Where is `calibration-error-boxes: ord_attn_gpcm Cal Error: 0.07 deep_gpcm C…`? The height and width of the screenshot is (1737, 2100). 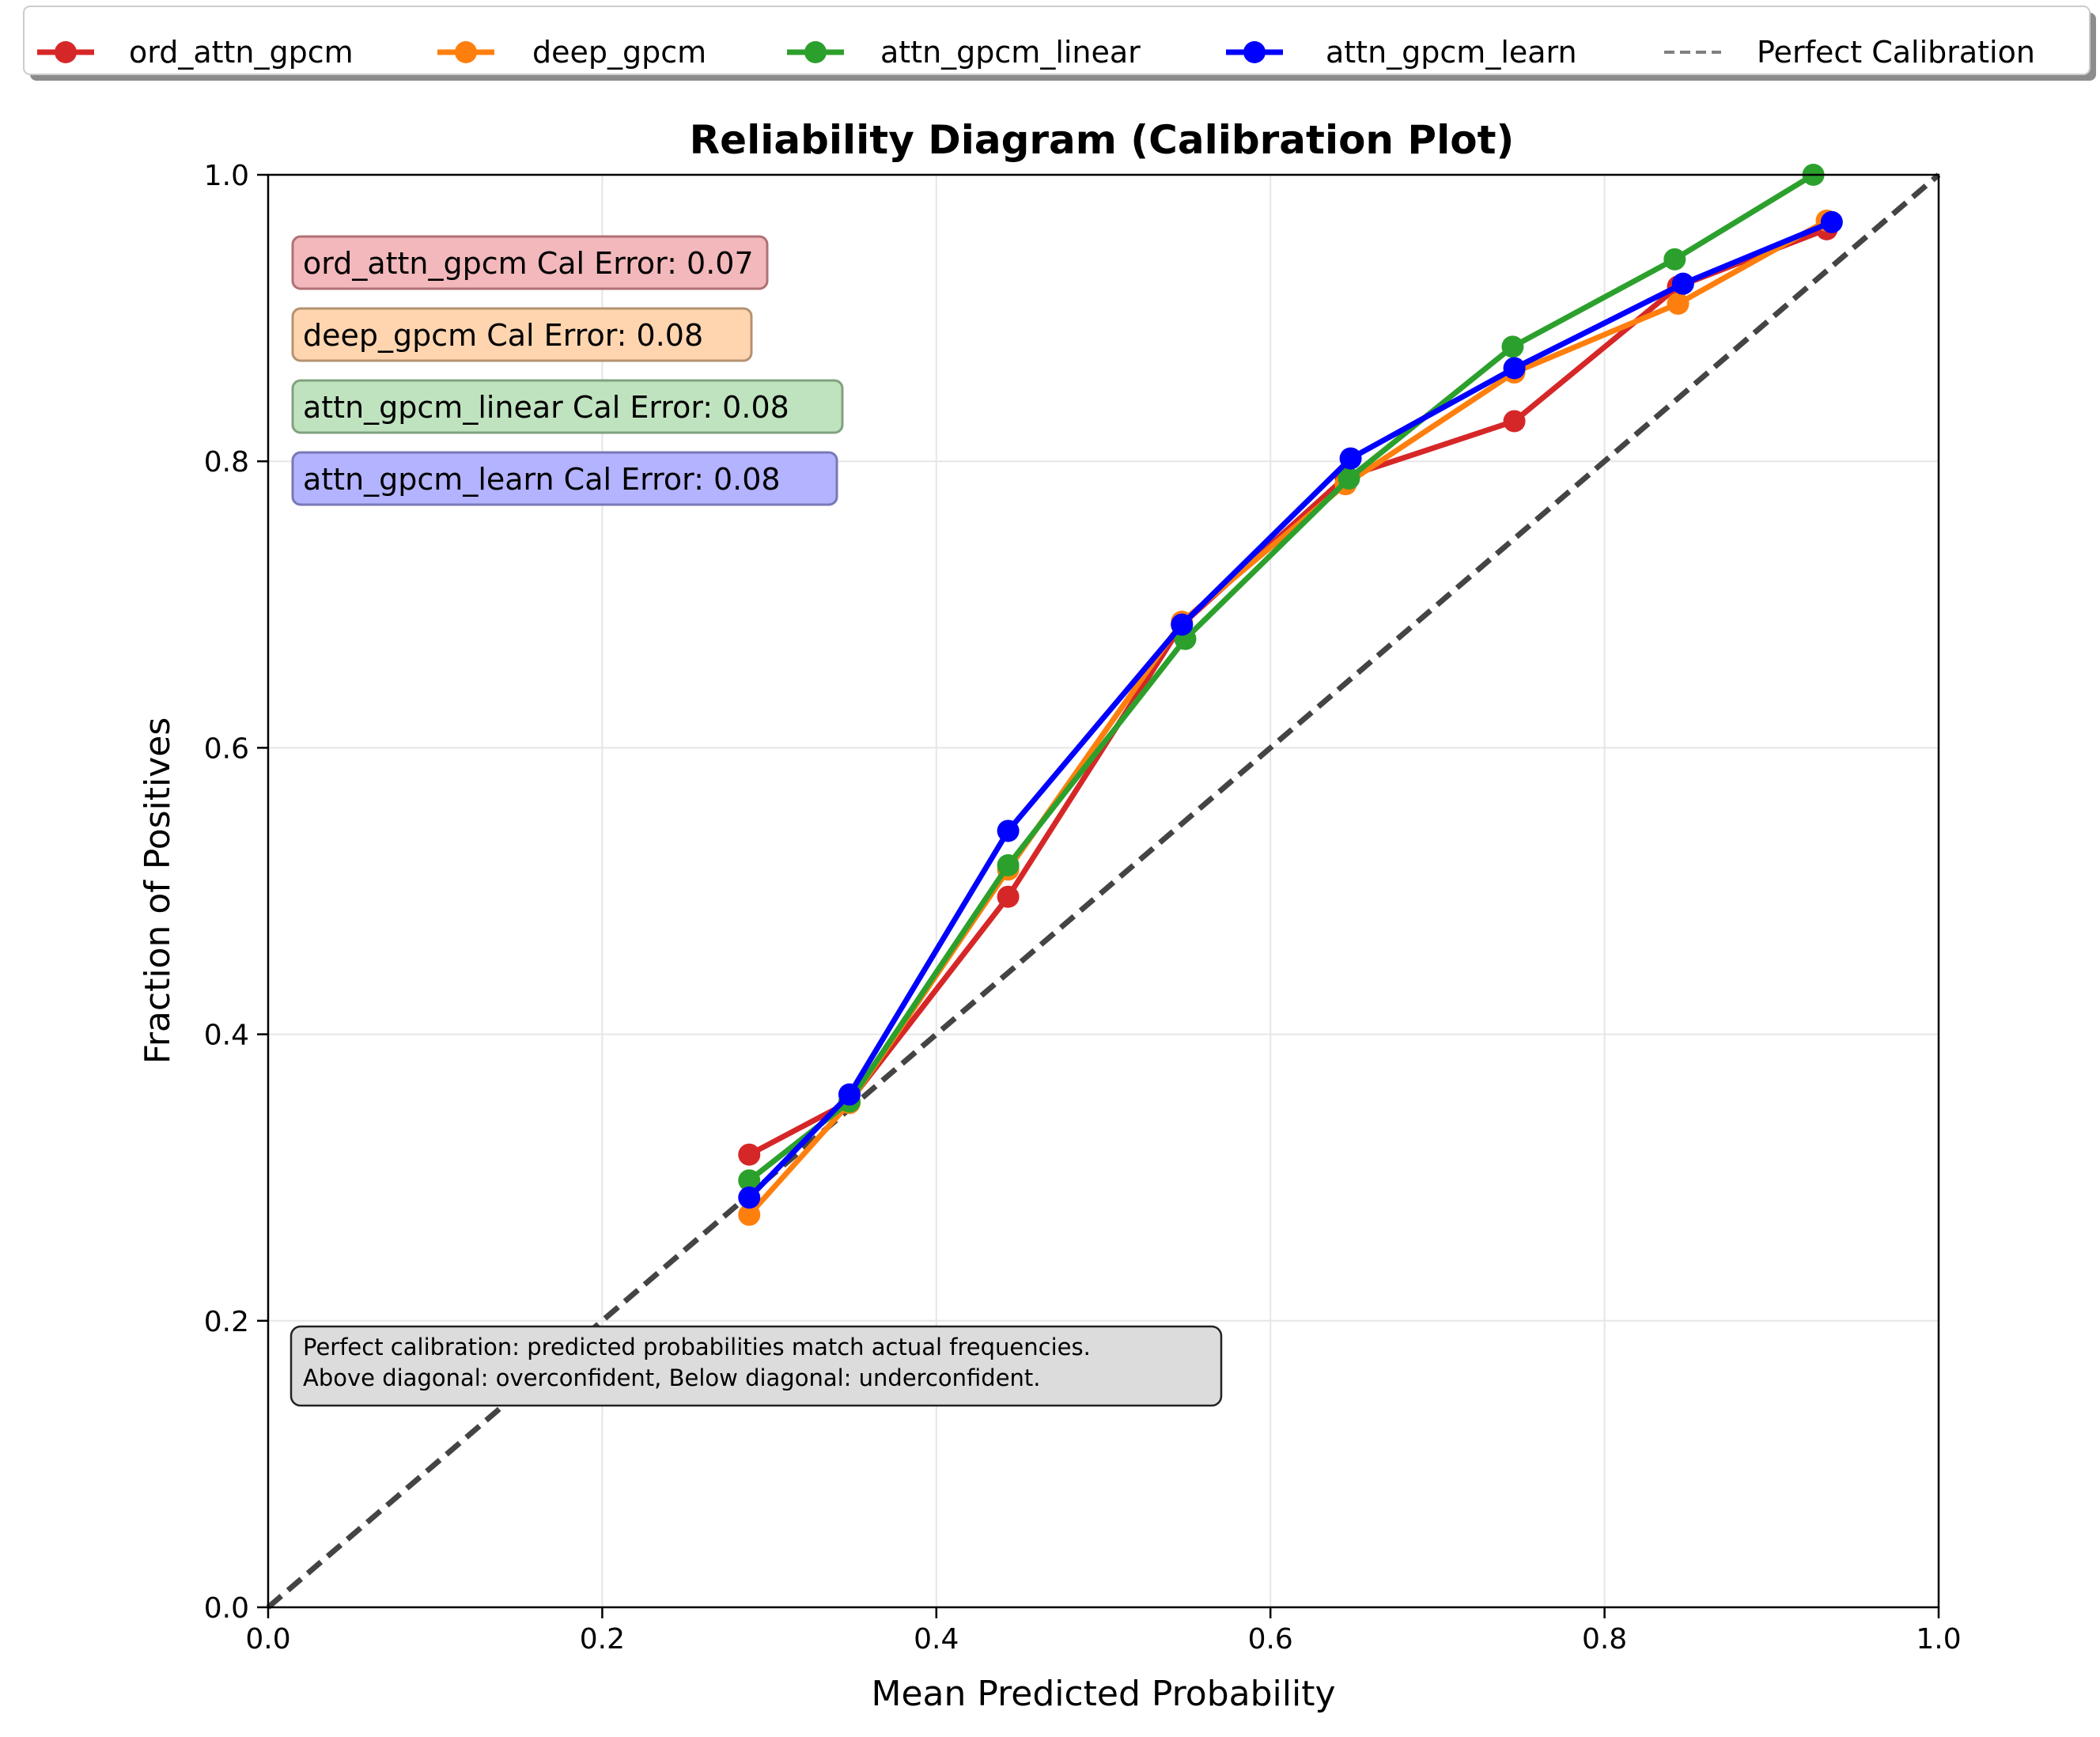 calibration-error-boxes: ord_attn_gpcm Cal Error: 0.07 deep_gpcm C… is located at coordinates (567, 370).